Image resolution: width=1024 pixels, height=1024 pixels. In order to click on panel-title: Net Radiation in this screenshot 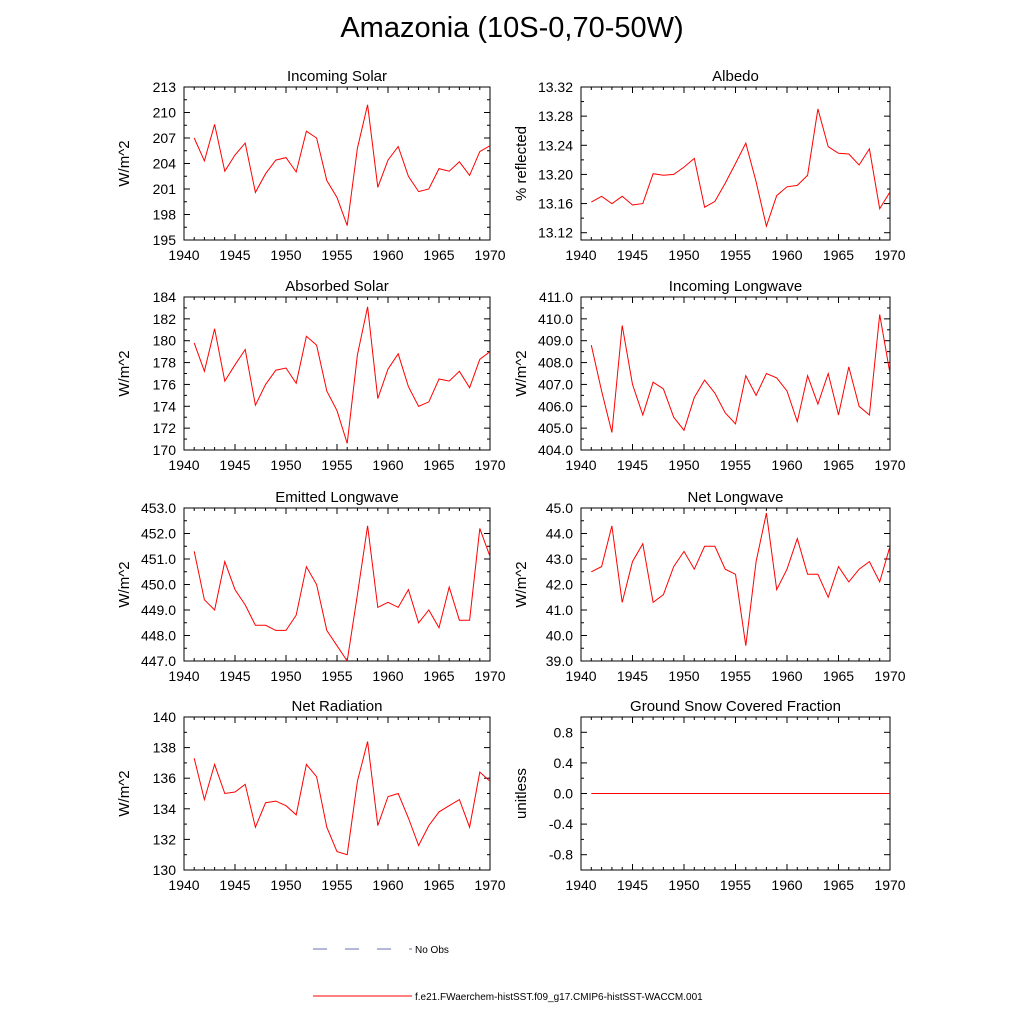, I will do `click(337, 706)`.